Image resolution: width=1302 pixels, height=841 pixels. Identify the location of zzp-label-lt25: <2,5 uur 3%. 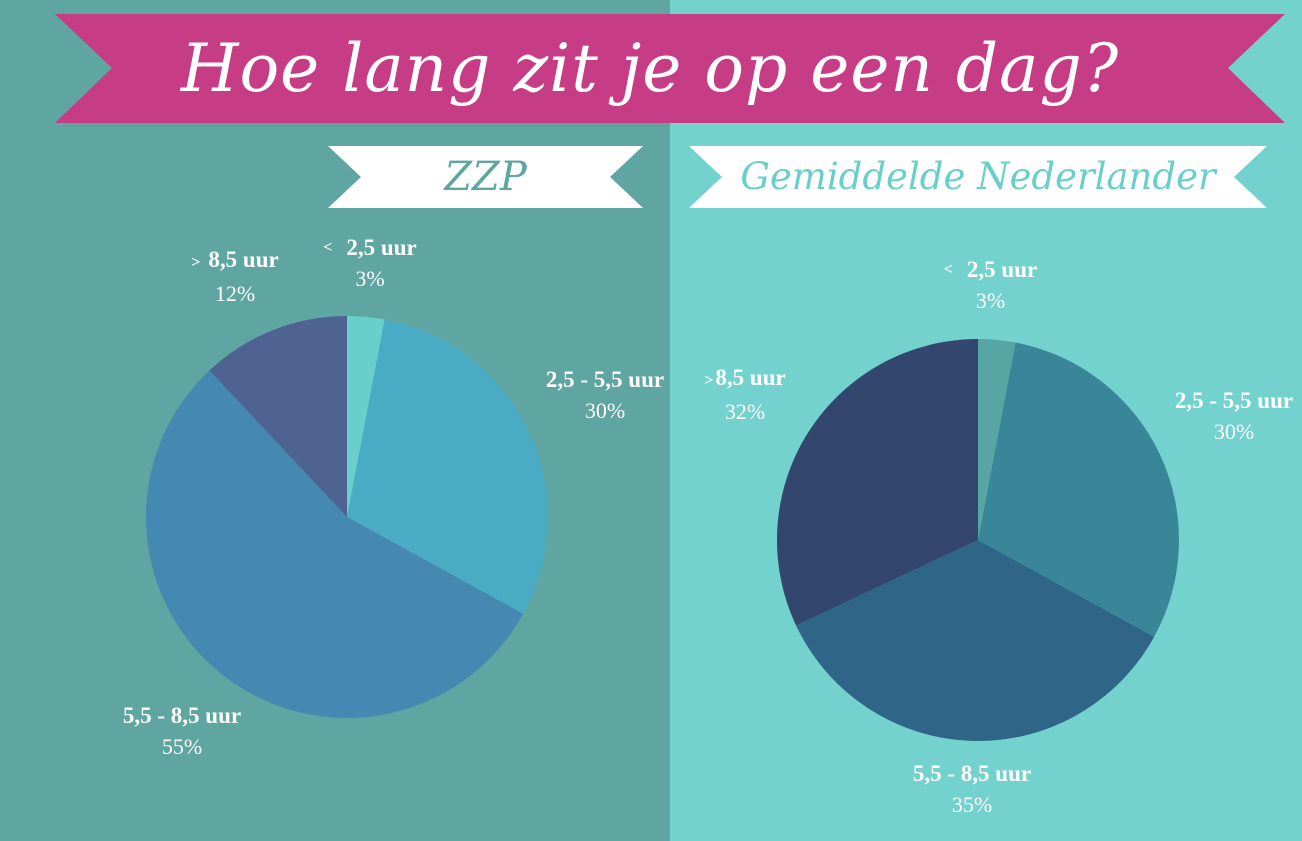
(370, 263).